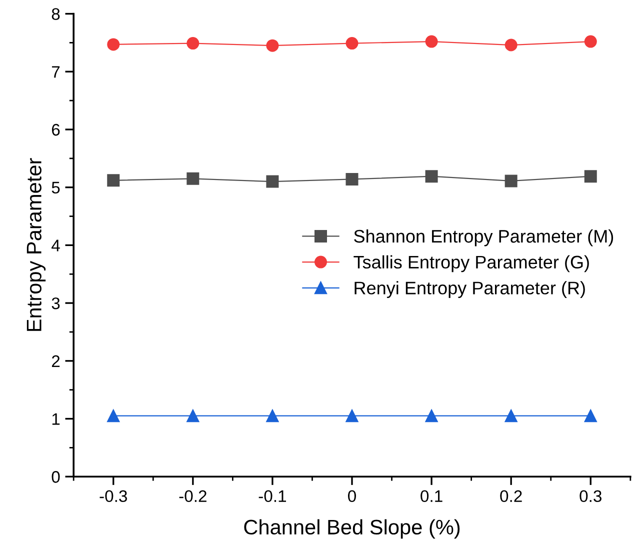  What do you see at coordinates (56, 246) in the screenshot?
I see `y-tick-label: 4` at bounding box center [56, 246].